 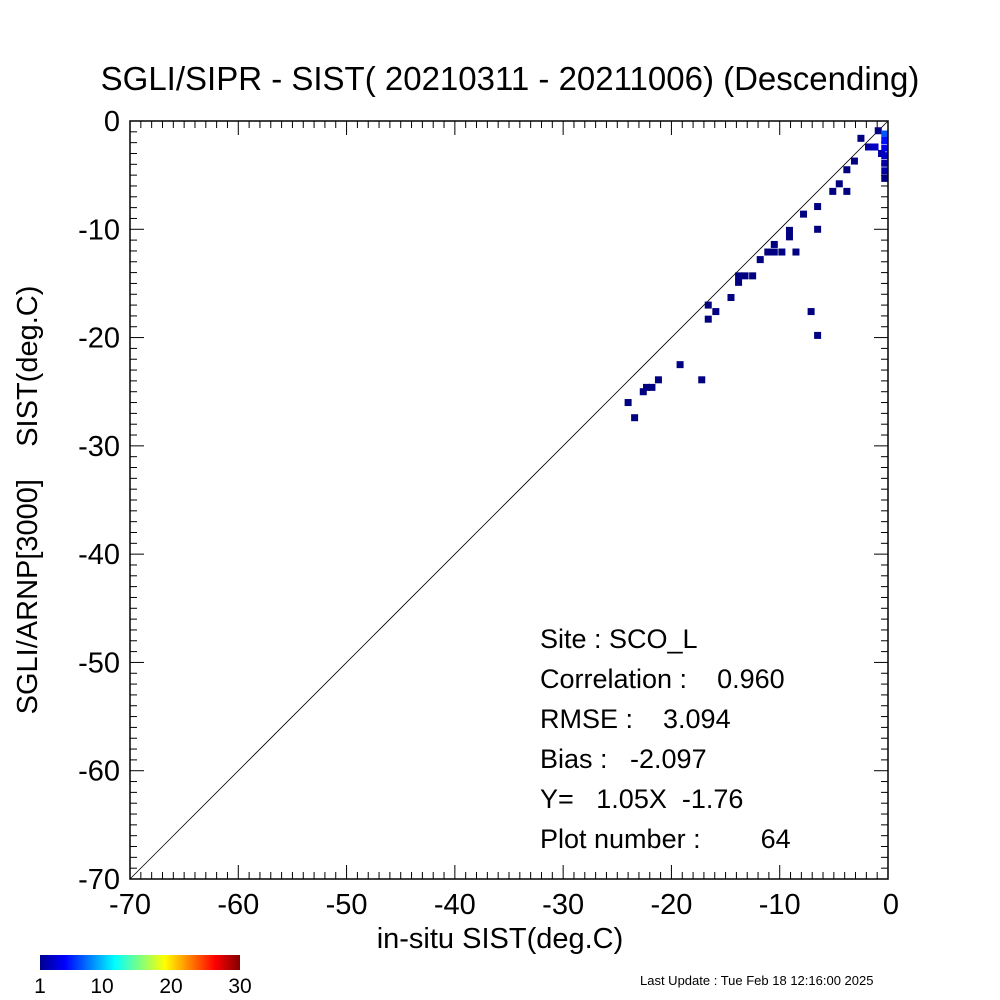 What do you see at coordinates (143, 986) in the screenshot?
I see `colorbar-labels: 1 10 20 30` at bounding box center [143, 986].